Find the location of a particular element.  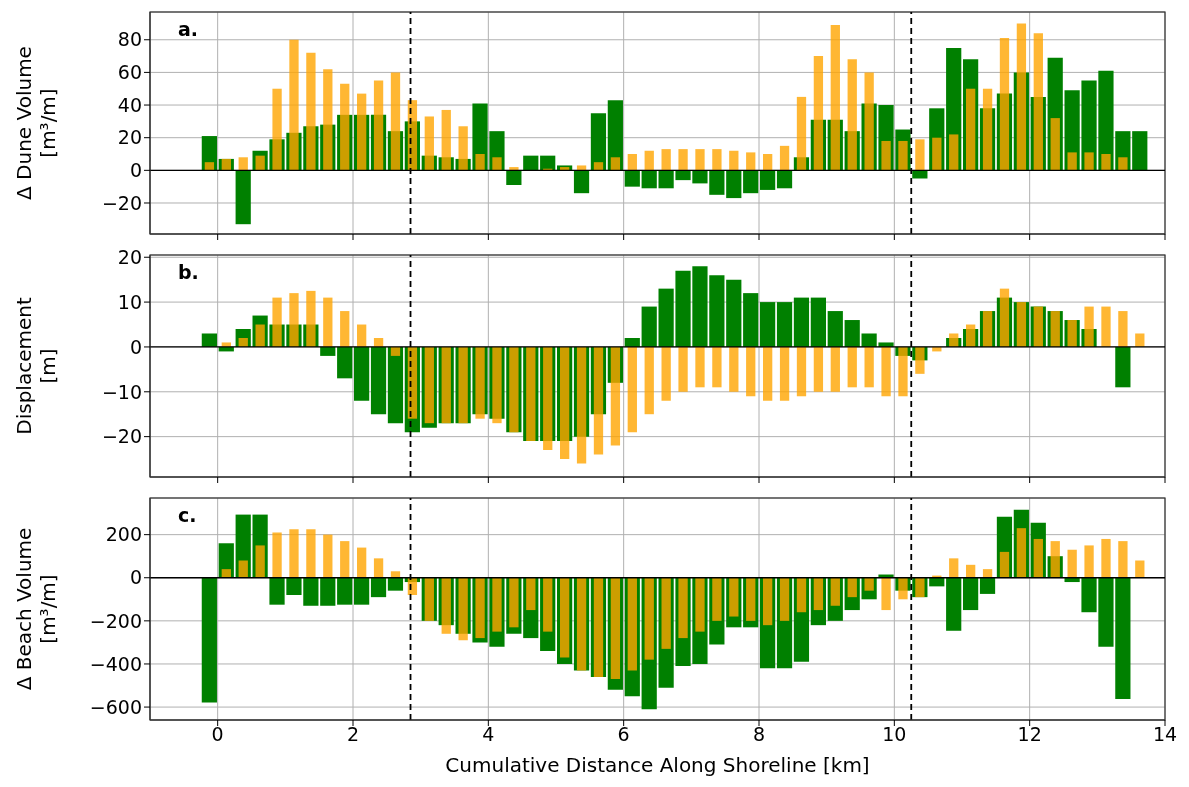

y-tick-label: −600 is located at coordinates (115, 706).